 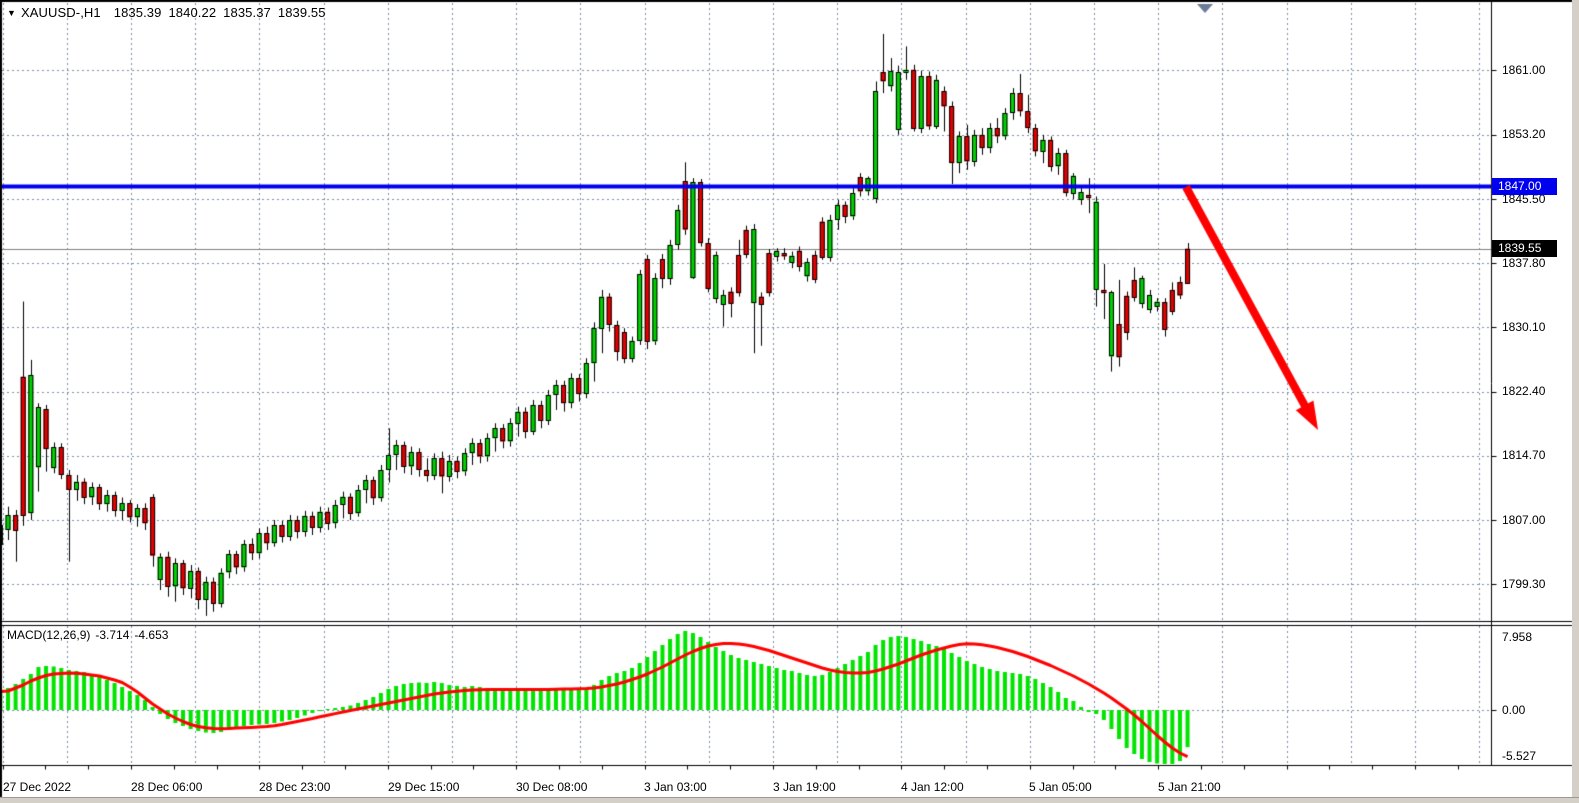 I want to click on price-axis-label: 1853.20, so click(x=1524, y=134).